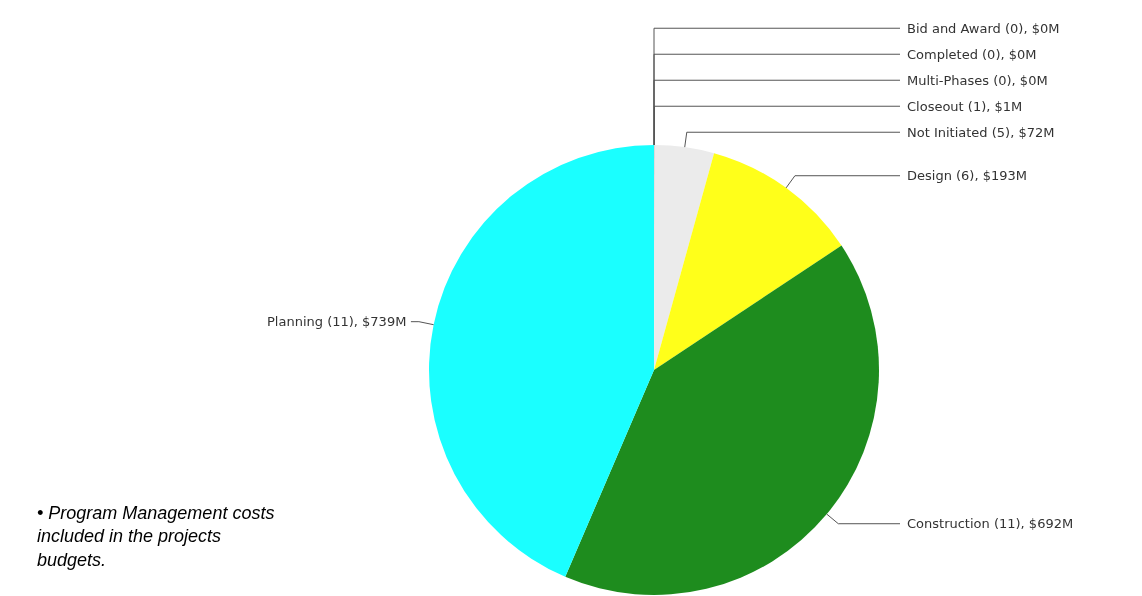 The image size is (1142, 596). I want to click on slice-label: Construction (11), $692M, so click(990, 523).